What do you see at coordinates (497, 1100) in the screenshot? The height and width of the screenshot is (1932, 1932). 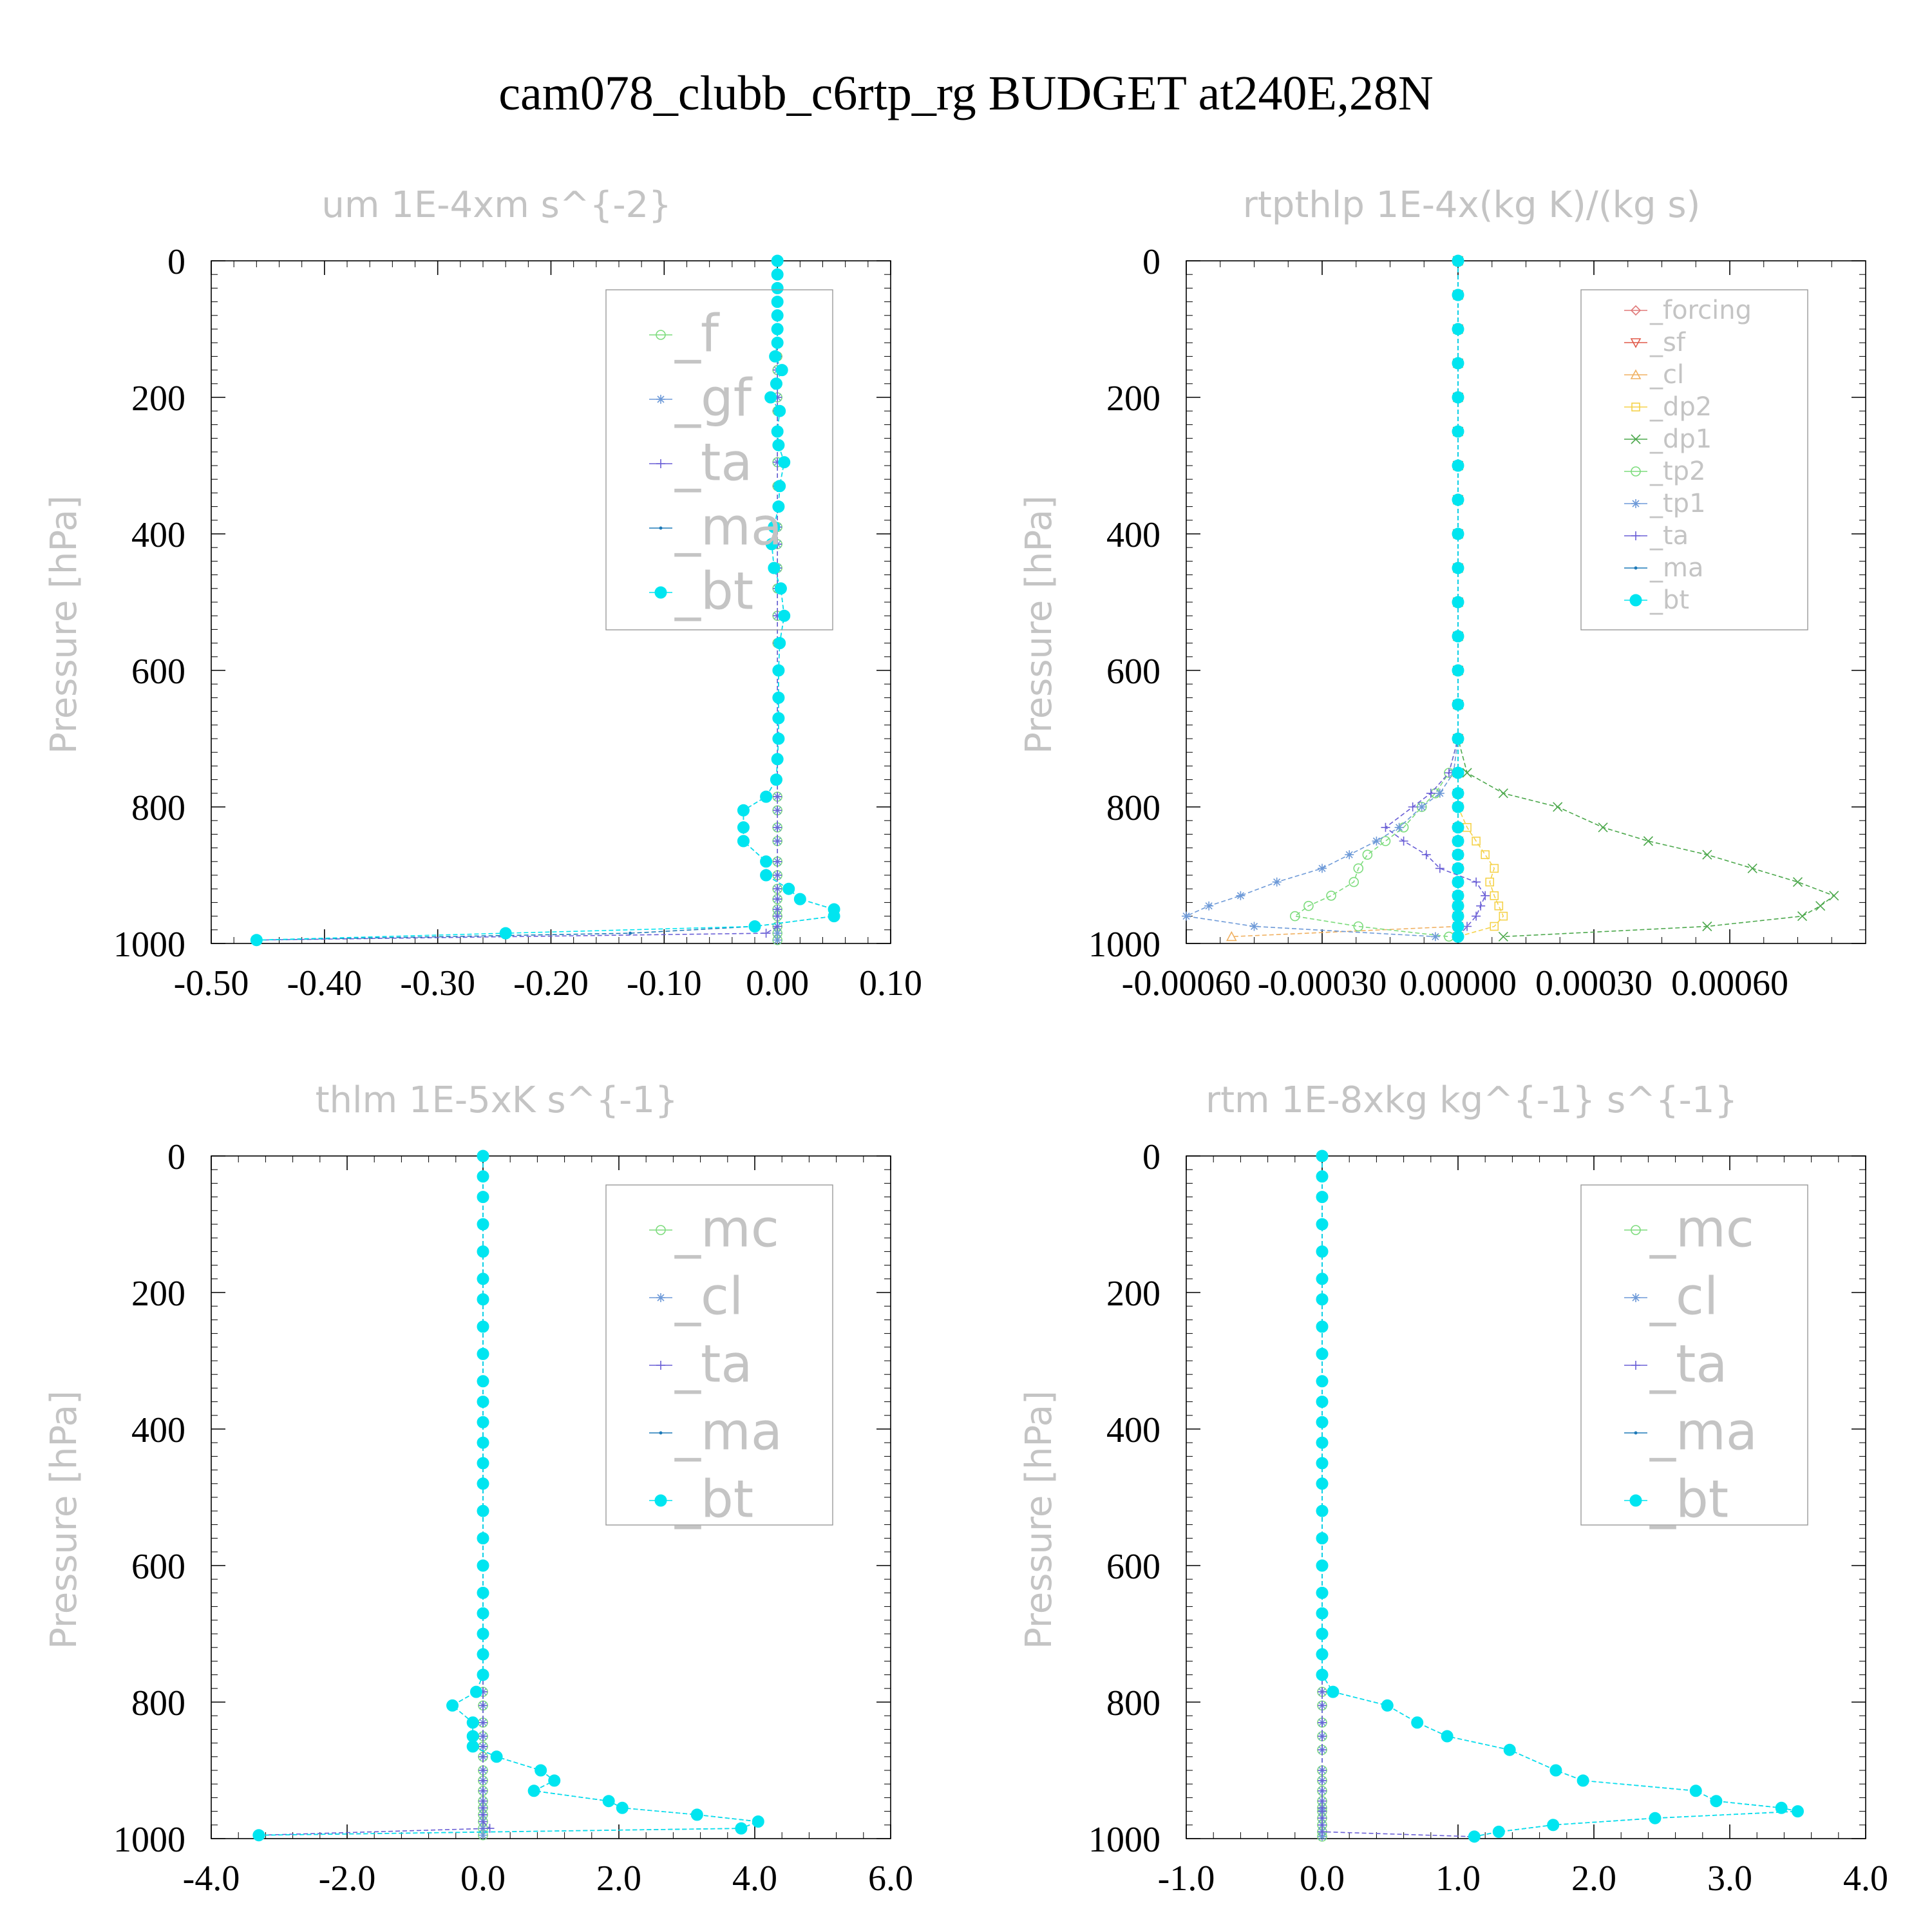 I see `panel-title: thlm 1E-5xK s^{-1}` at bounding box center [497, 1100].